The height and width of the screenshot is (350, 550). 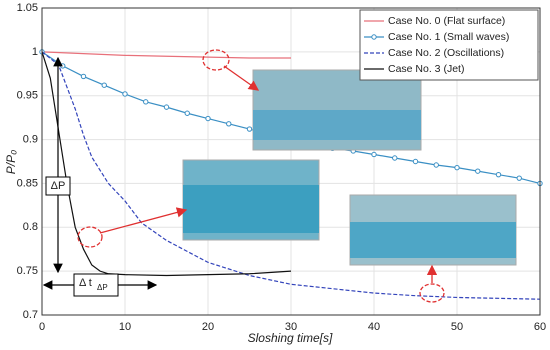 I want to click on x-tick-label: 30, so click(x=291, y=327).